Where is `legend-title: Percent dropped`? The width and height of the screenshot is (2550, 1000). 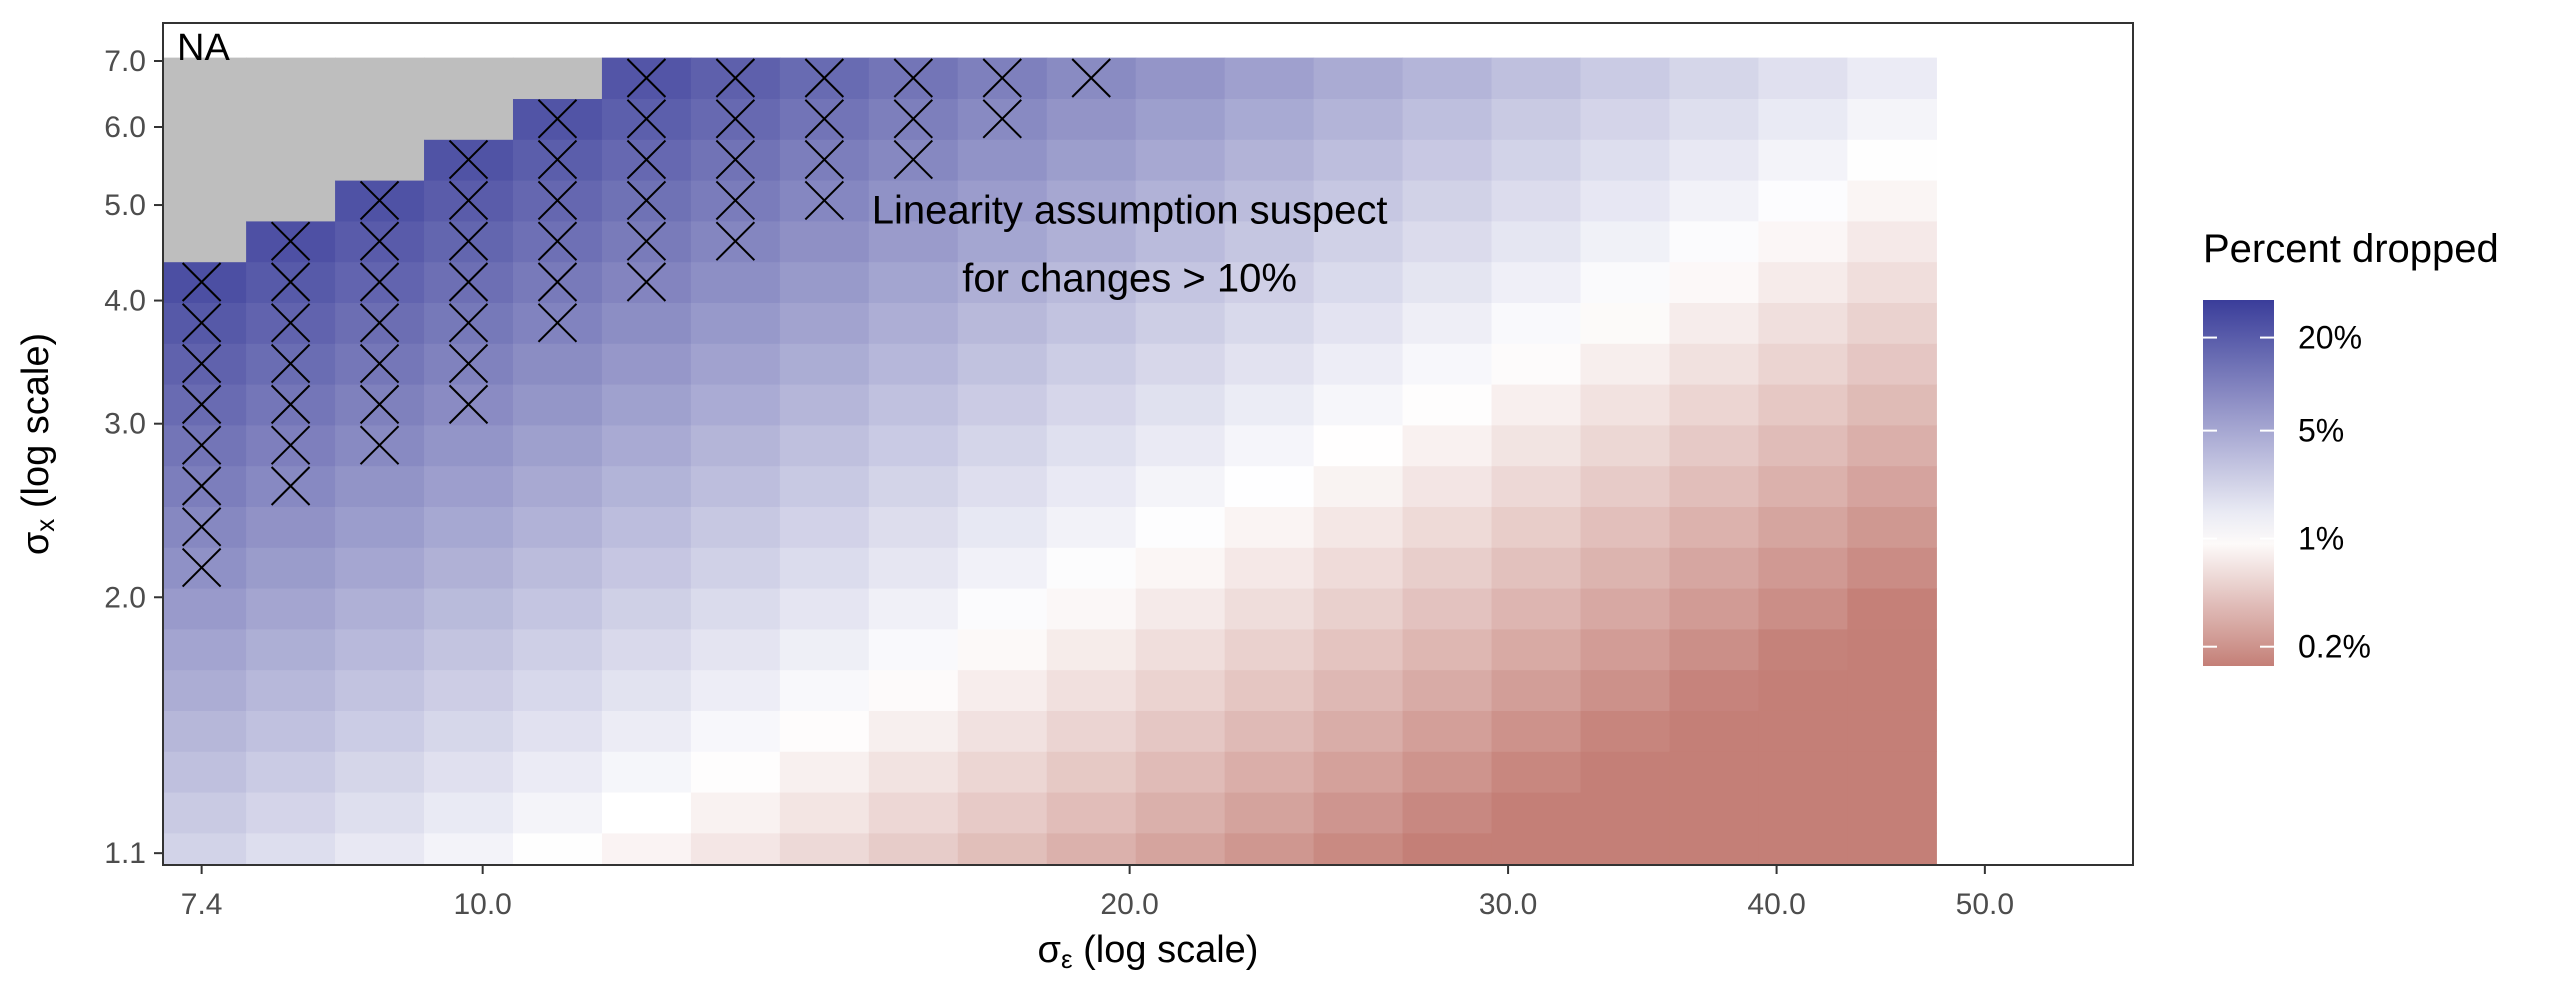
legend-title: Percent dropped is located at coordinates (2351, 249).